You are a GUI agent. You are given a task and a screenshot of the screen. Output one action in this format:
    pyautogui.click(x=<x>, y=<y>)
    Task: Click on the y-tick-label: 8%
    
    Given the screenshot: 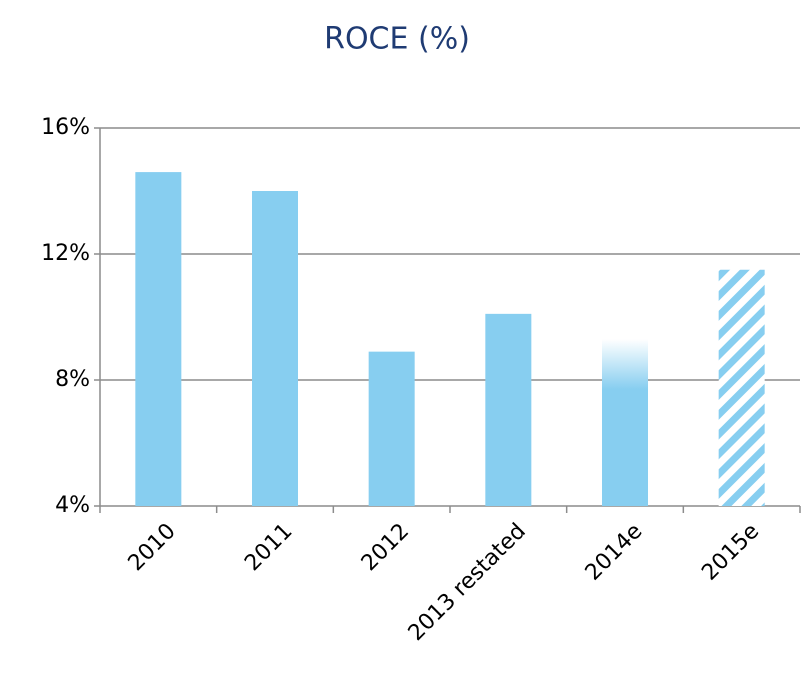 What is the action you would take?
    pyautogui.click(x=72, y=379)
    